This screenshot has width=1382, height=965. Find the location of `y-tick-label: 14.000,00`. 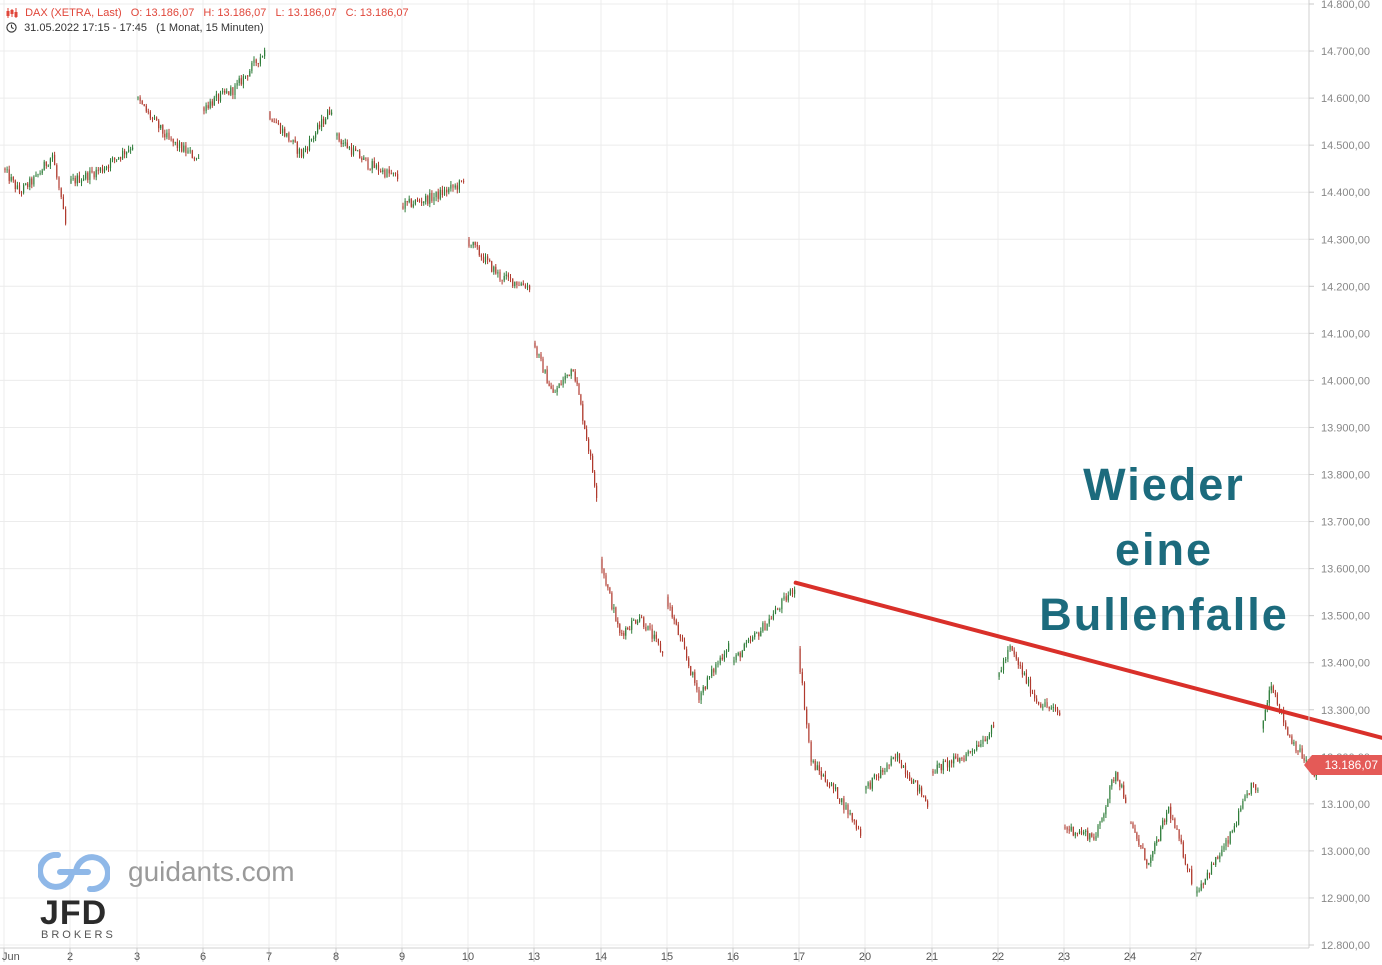

y-tick-label: 14.000,00 is located at coordinates (1345, 381).